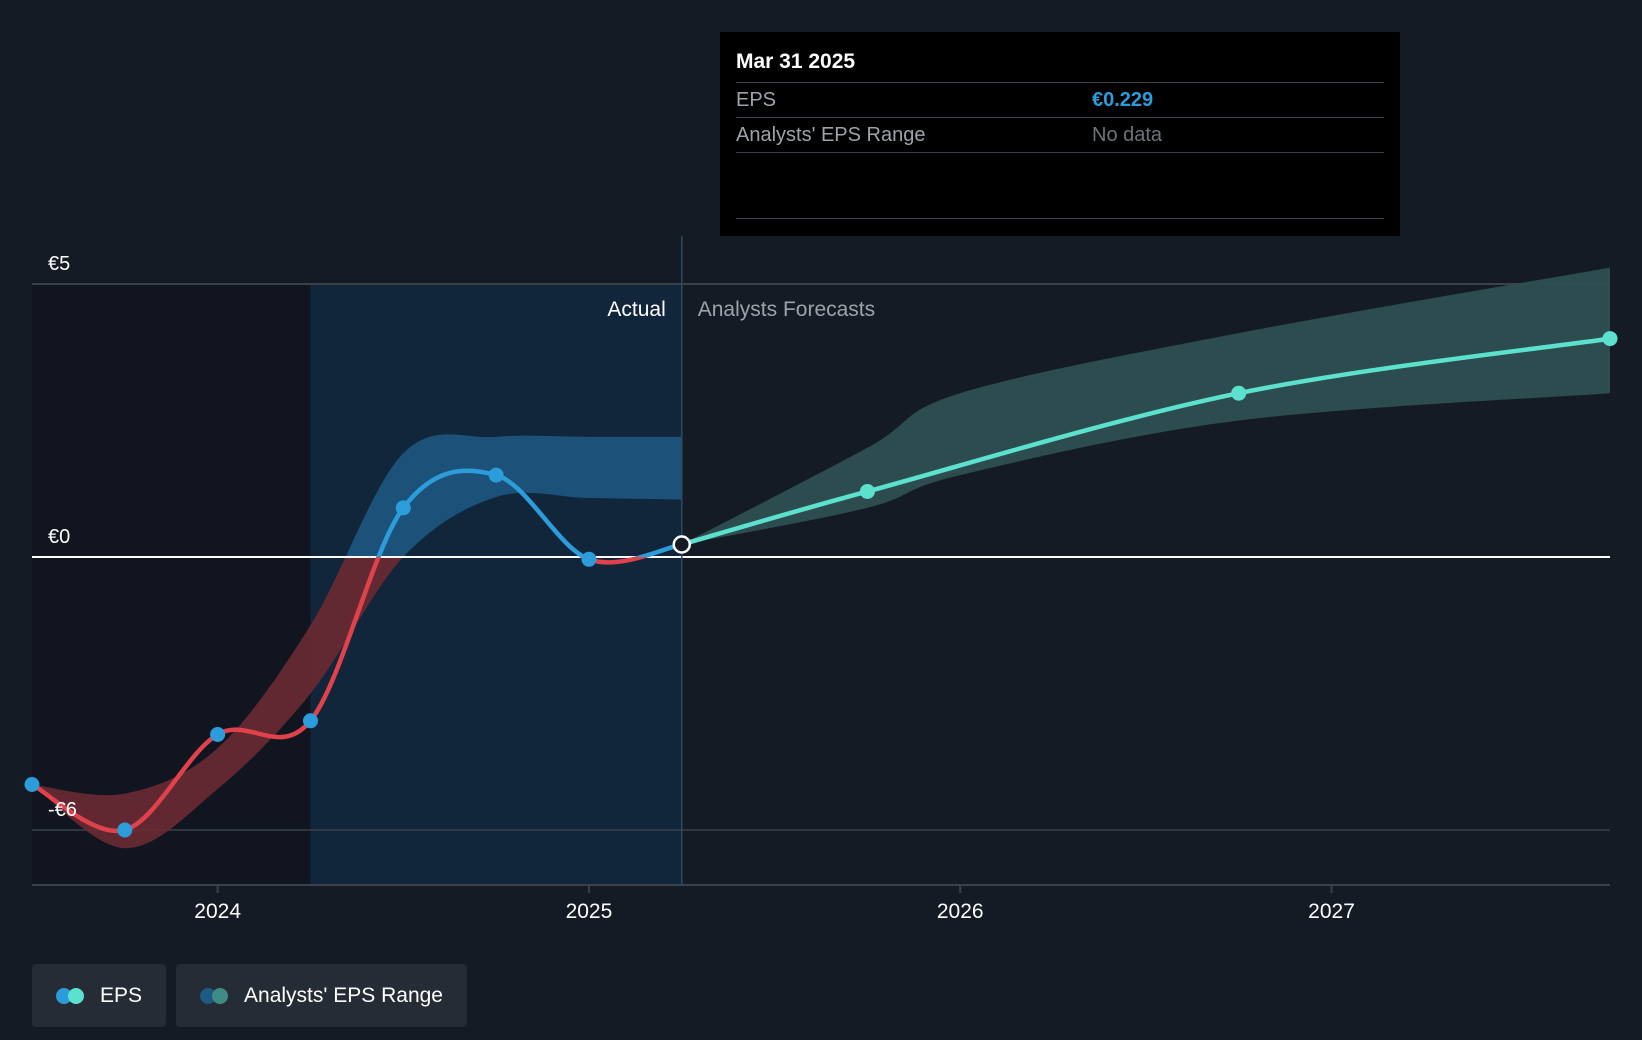 Image resolution: width=1642 pixels, height=1040 pixels. I want to click on legend-eps-dot-forecast, so click(76, 995).